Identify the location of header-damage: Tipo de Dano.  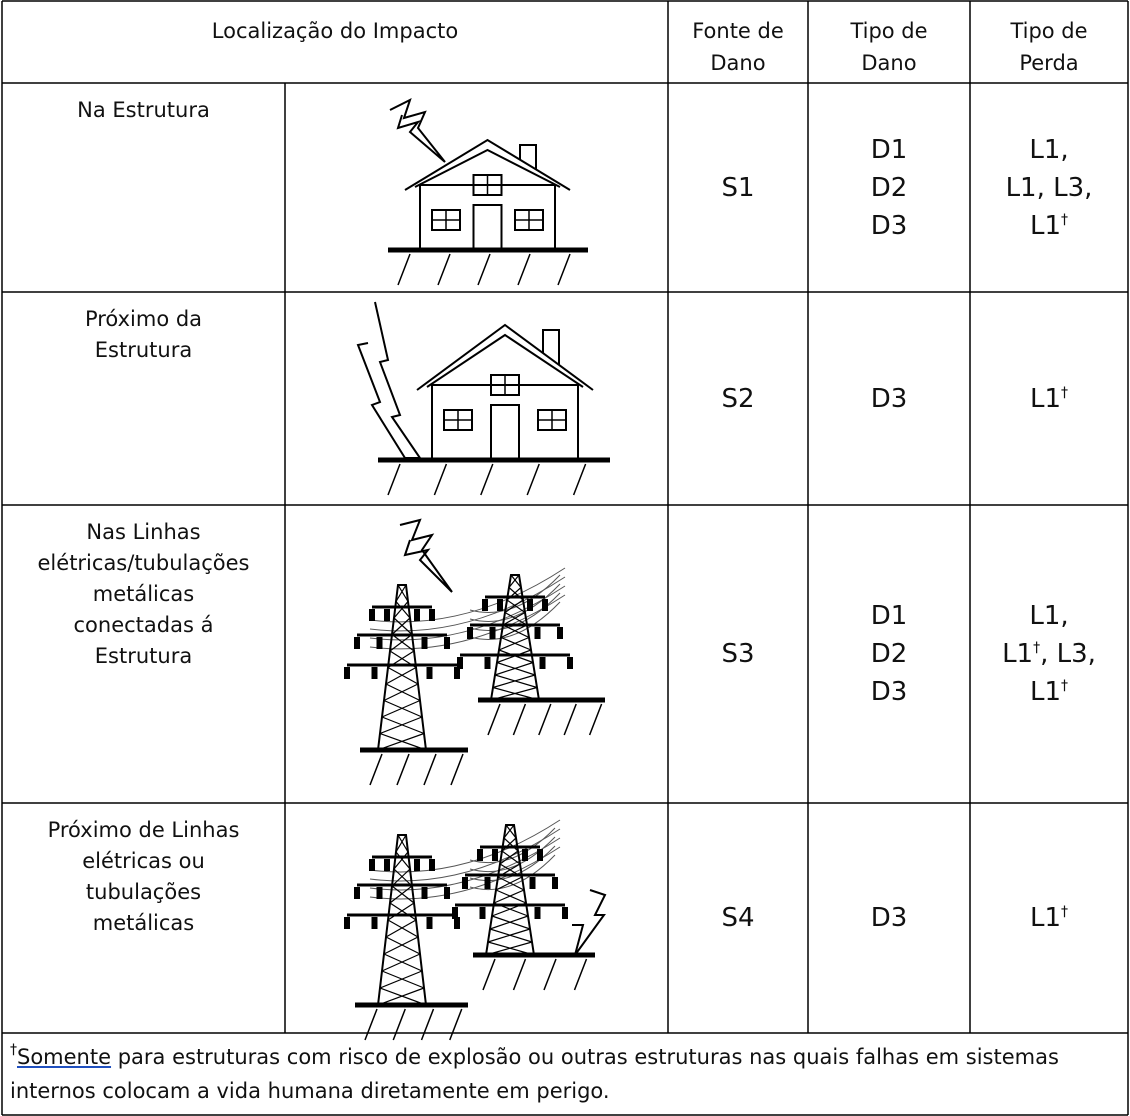
(889, 42).